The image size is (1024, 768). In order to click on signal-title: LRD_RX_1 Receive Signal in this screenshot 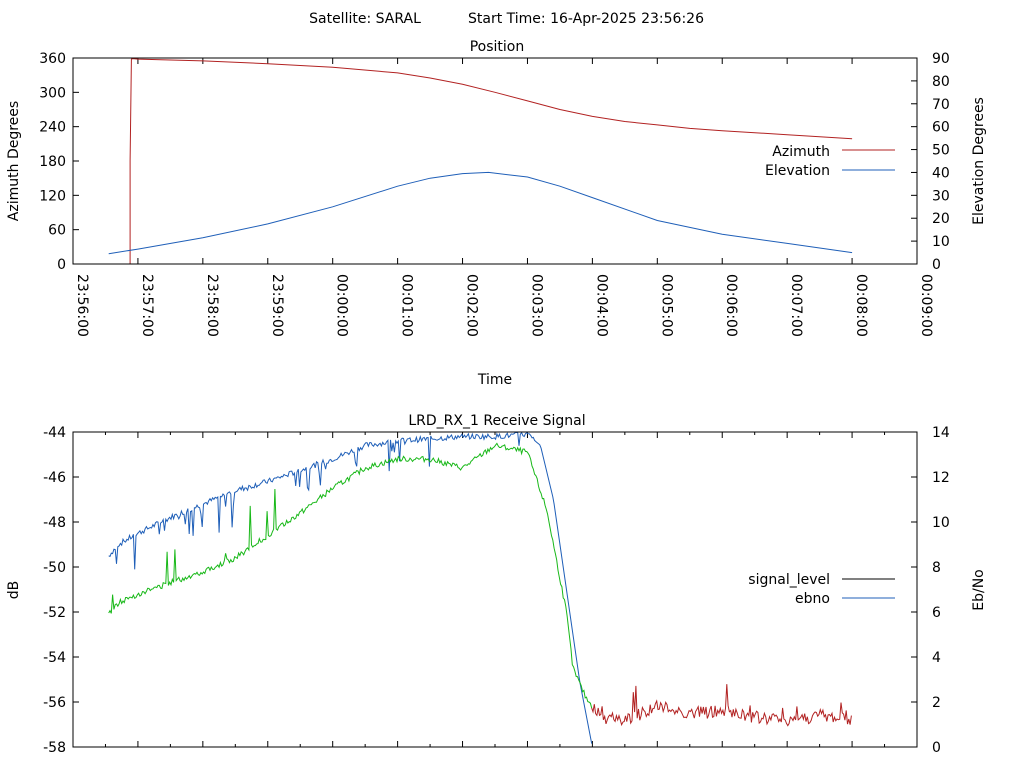, I will do `click(496, 421)`.